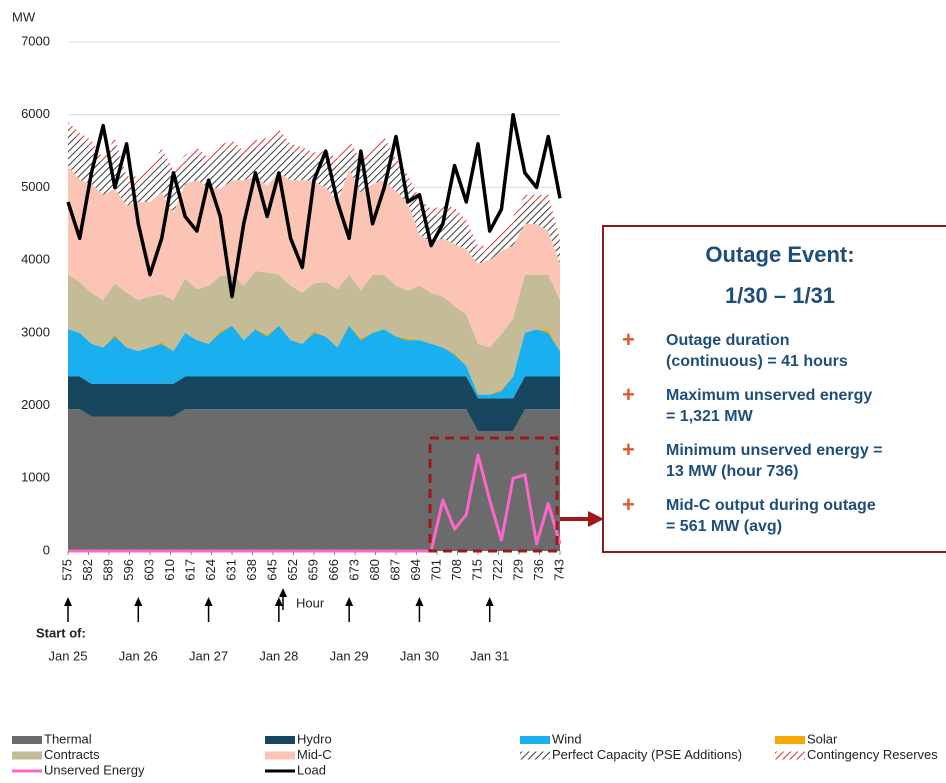  Describe the element at coordinates (728, 340) in the screenshot. I see `bullet-text: Outage duration` at that location.